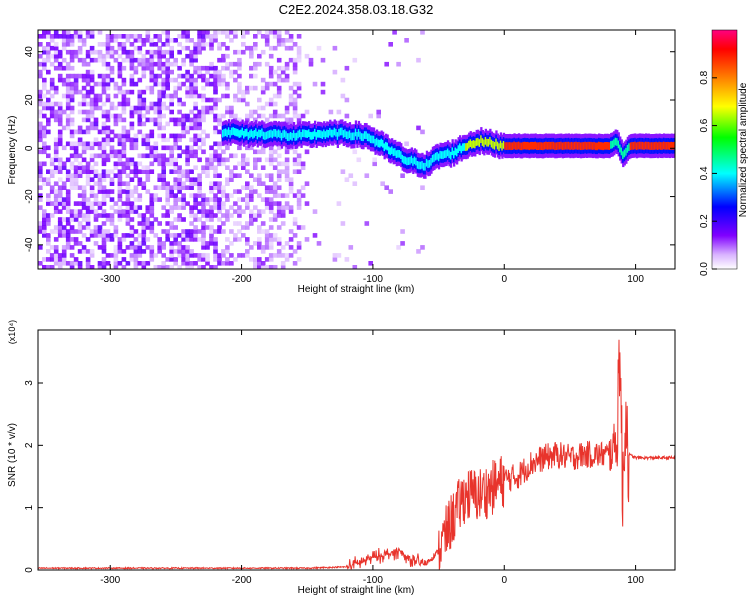 The height and width of the screenshot is (605, 750). I want to click on x-tick-label: -200, so click(242, 580).